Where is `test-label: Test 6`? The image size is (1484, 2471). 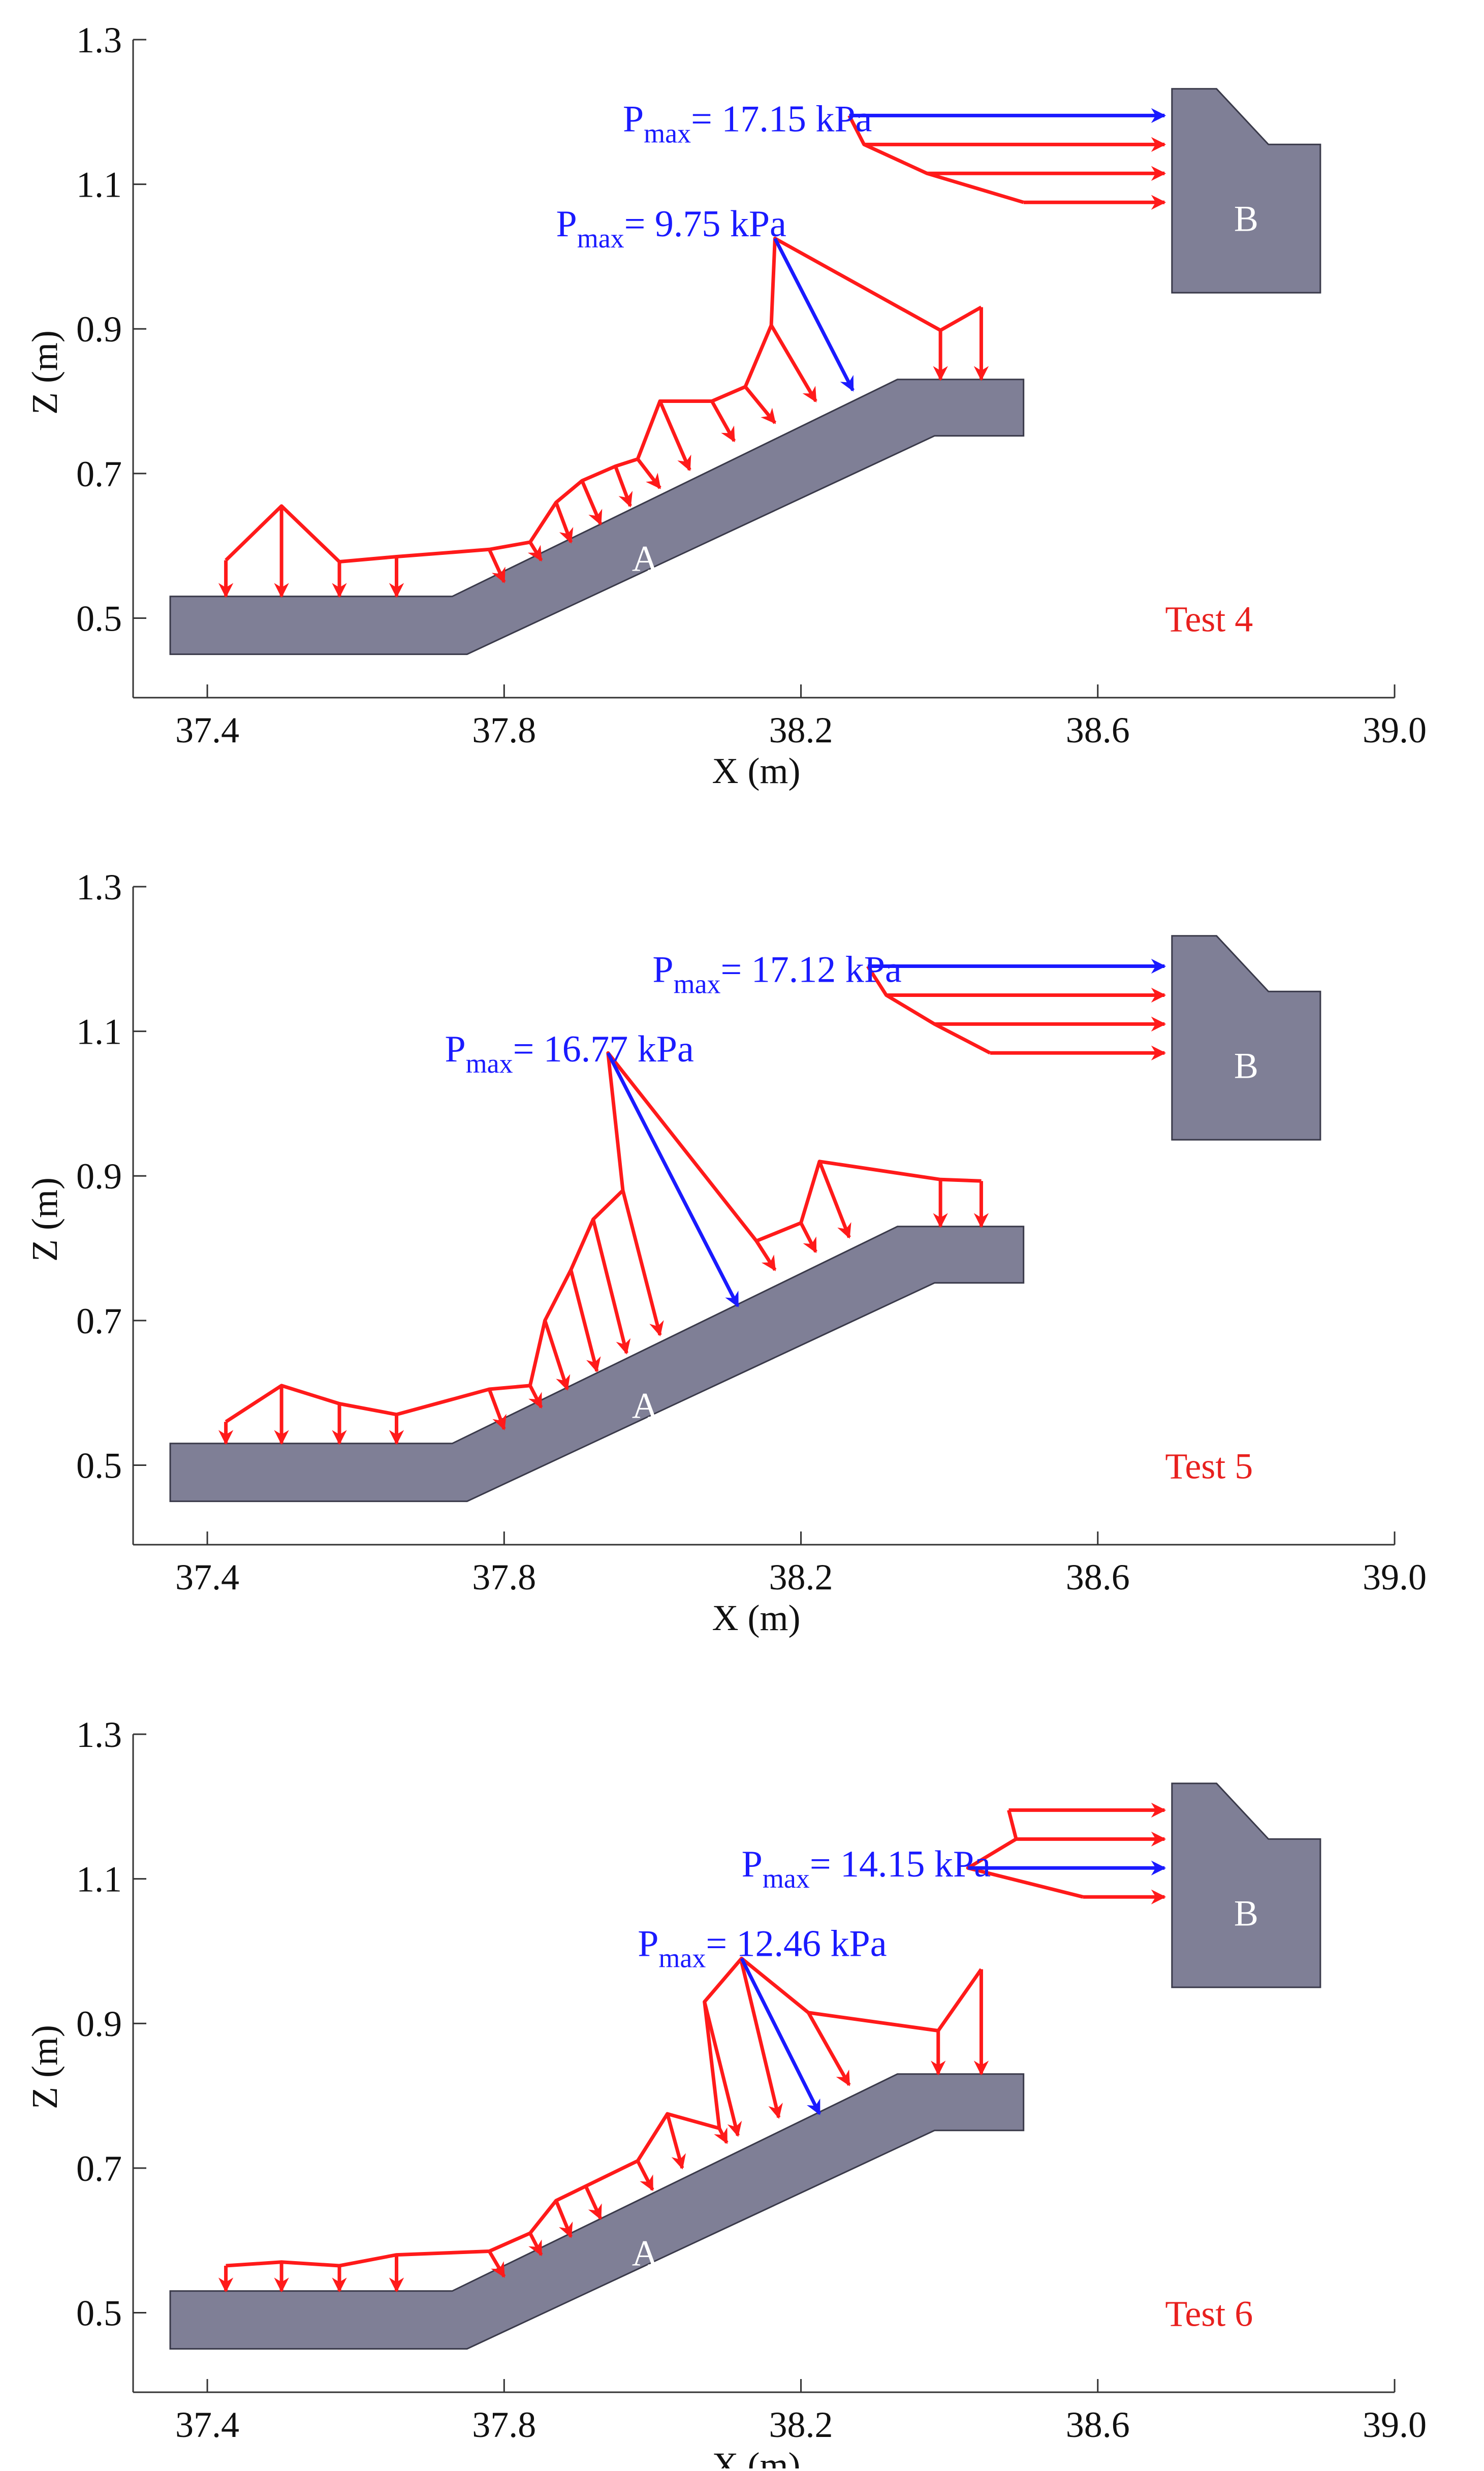 test-label: Test 6 is located at coordinates (1209, 2313).